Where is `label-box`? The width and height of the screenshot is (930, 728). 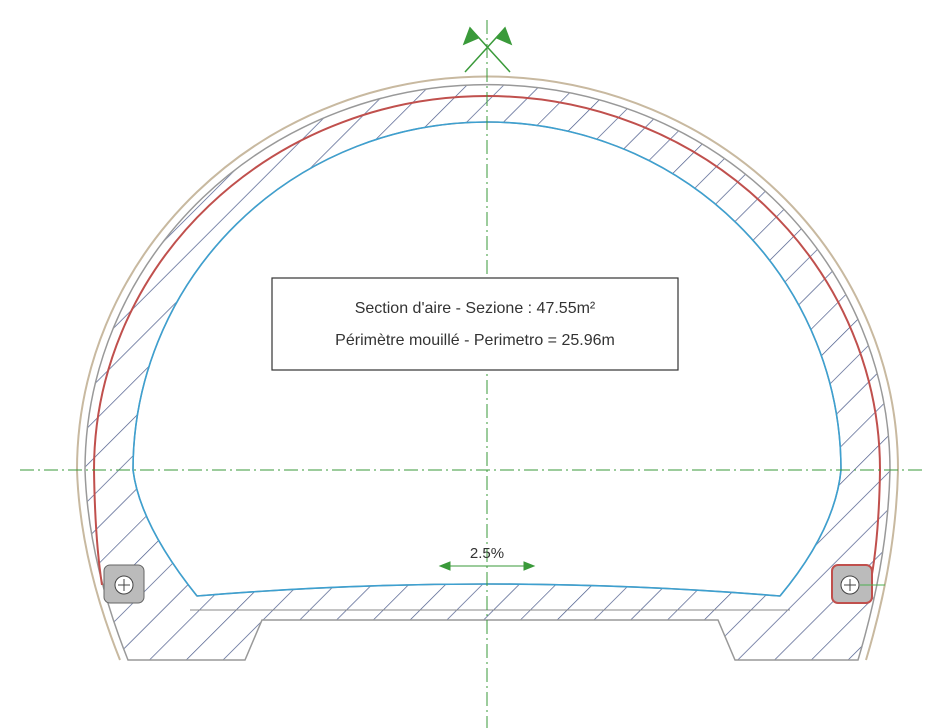
label-box is located at coordinates (475, 324).